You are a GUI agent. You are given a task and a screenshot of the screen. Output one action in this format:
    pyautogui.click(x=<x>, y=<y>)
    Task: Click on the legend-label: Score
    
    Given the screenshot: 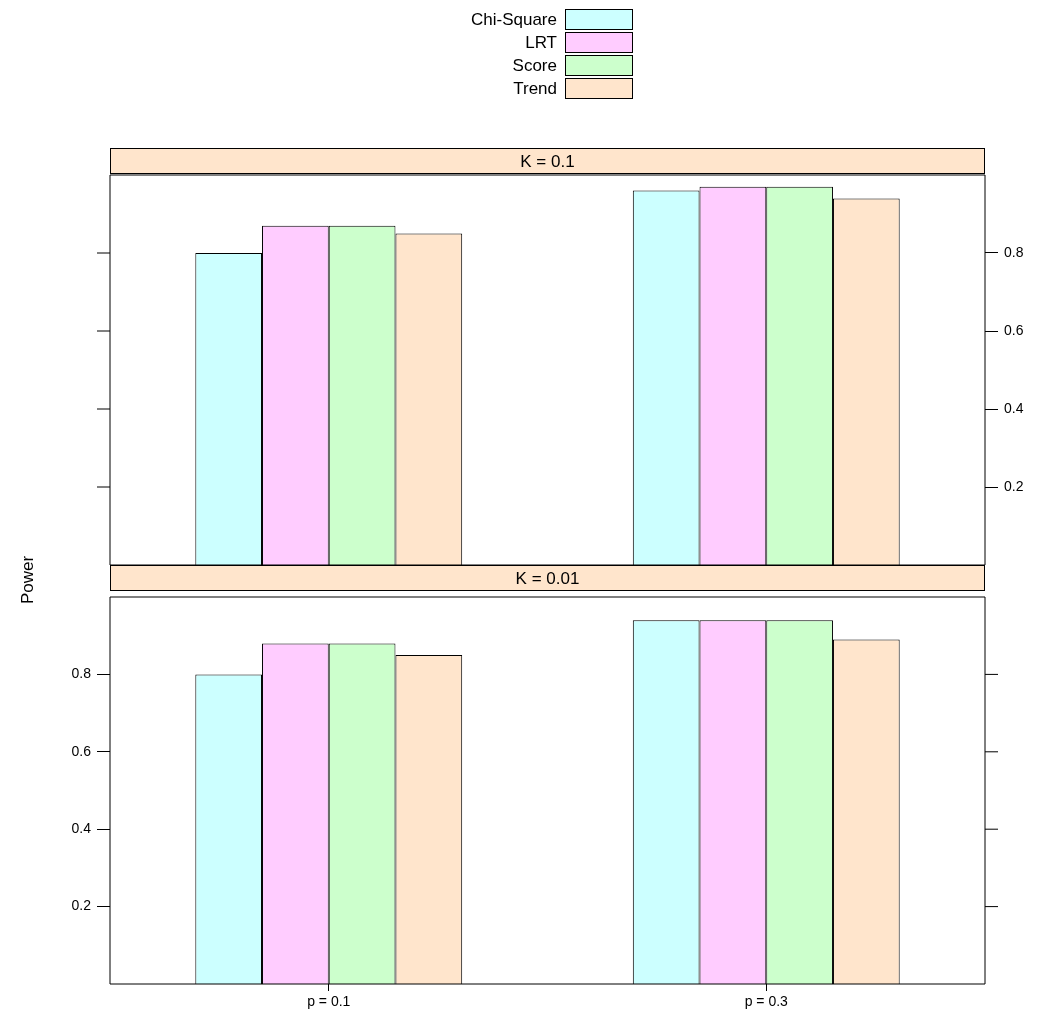 What is the action you would take?
    pyautogui.click(x=534, y=65)
    